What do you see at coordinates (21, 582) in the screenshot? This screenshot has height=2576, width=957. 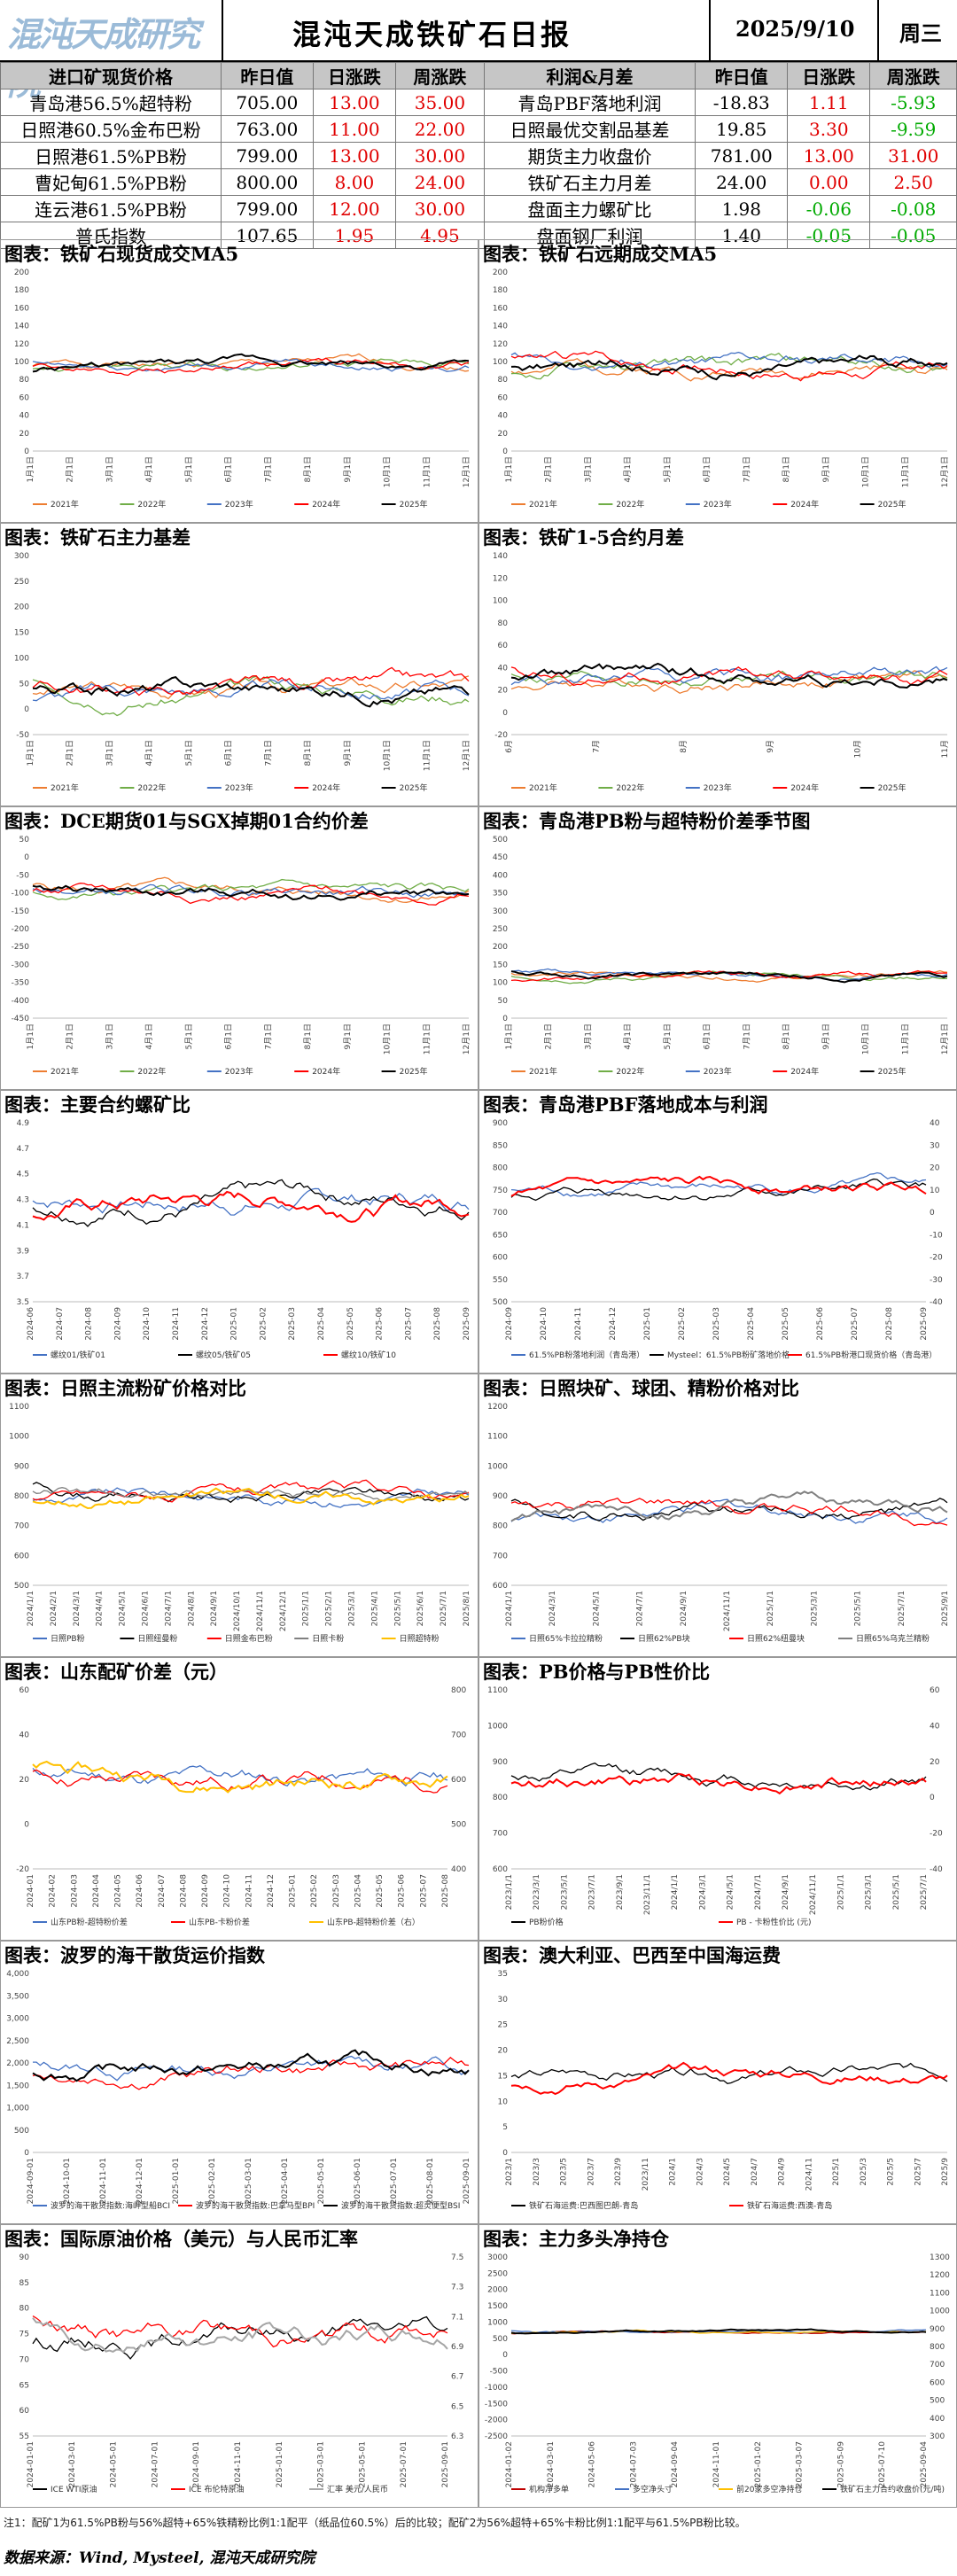 I see `y-tick-label: 250` at bounding box center [21, 582].